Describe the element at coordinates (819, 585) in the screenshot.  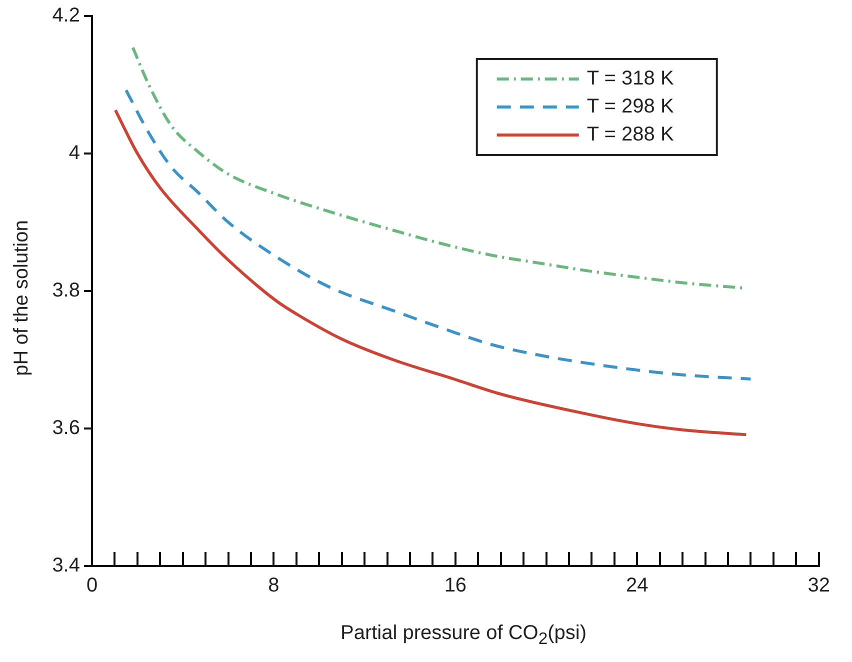
I see `x-tick-label: 32` at that location.